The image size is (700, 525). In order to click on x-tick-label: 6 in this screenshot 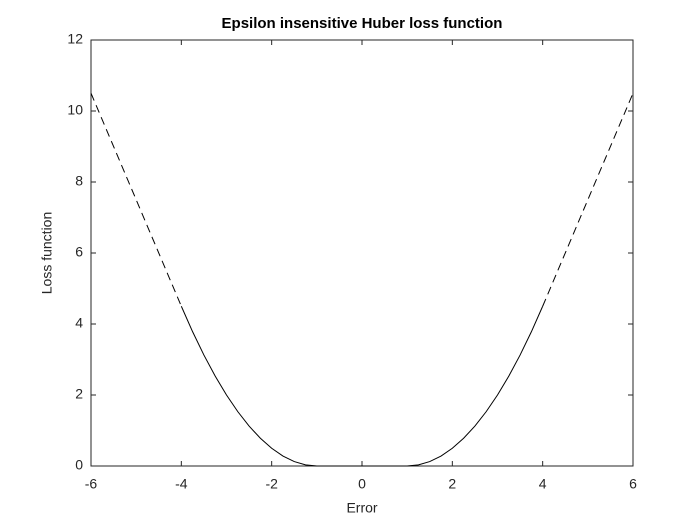, I will do `click(633, 484)`.